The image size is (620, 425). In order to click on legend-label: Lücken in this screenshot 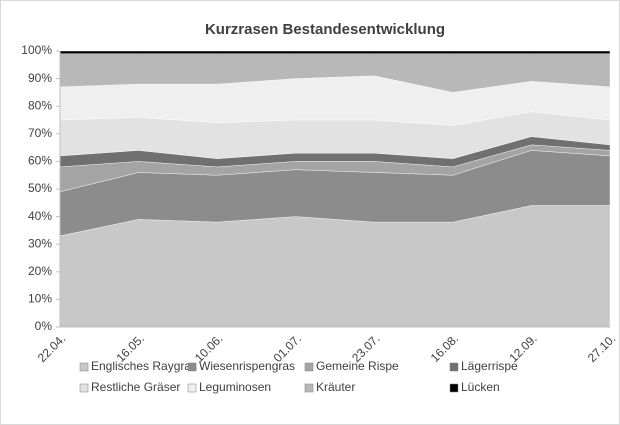, I will do `click(480, 387)`.